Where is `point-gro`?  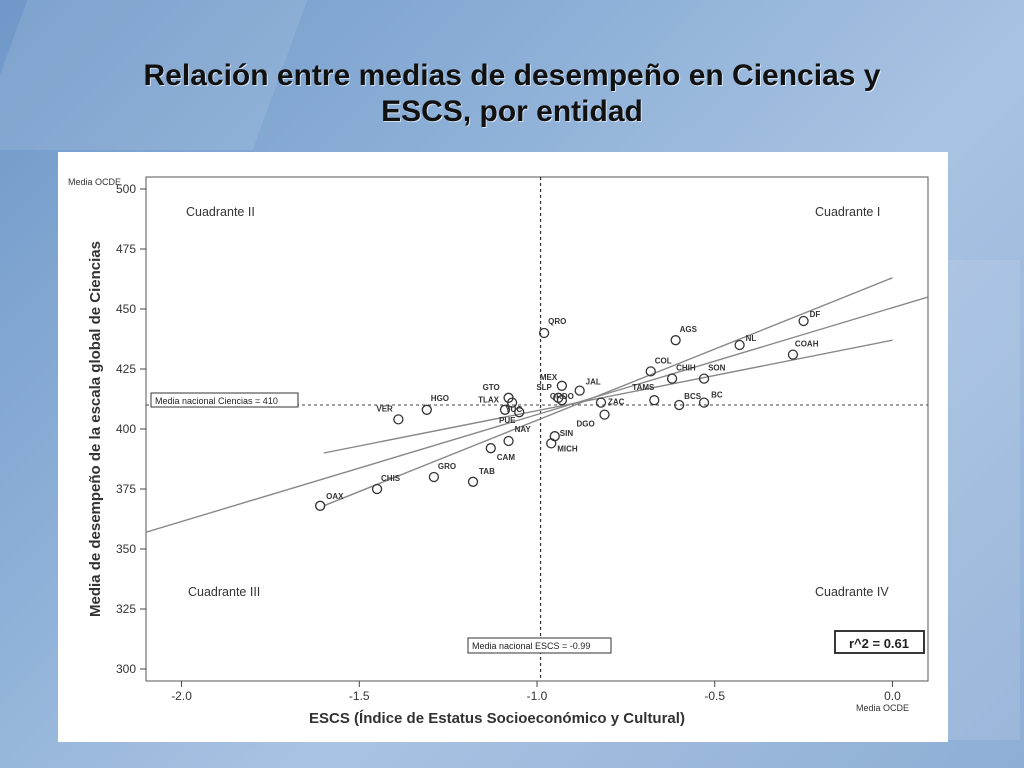 point-gro is located at coordinates (434, 477).